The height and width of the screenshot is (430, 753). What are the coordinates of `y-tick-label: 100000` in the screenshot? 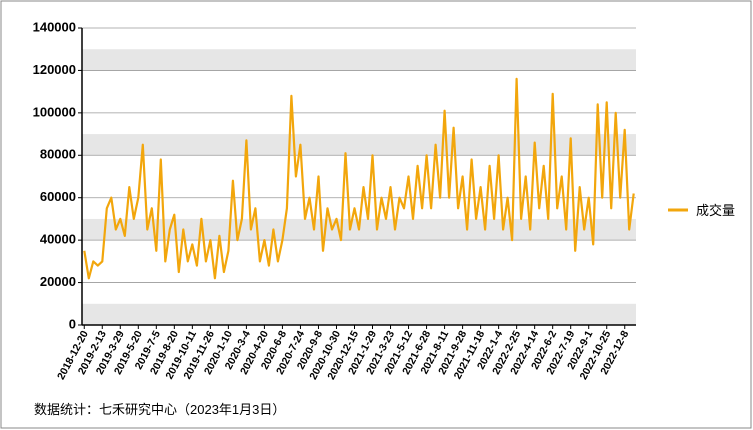 It's located at (54, 111).